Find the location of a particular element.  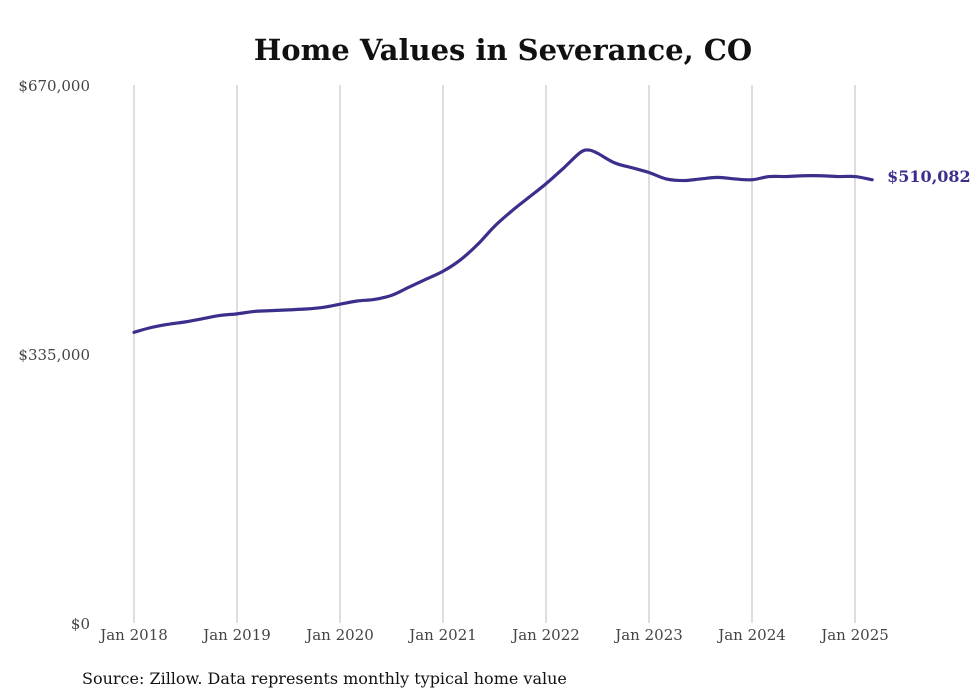

y-axis-ticks: $0 $335,000 $670,000 is located at coordinates (54, 355).